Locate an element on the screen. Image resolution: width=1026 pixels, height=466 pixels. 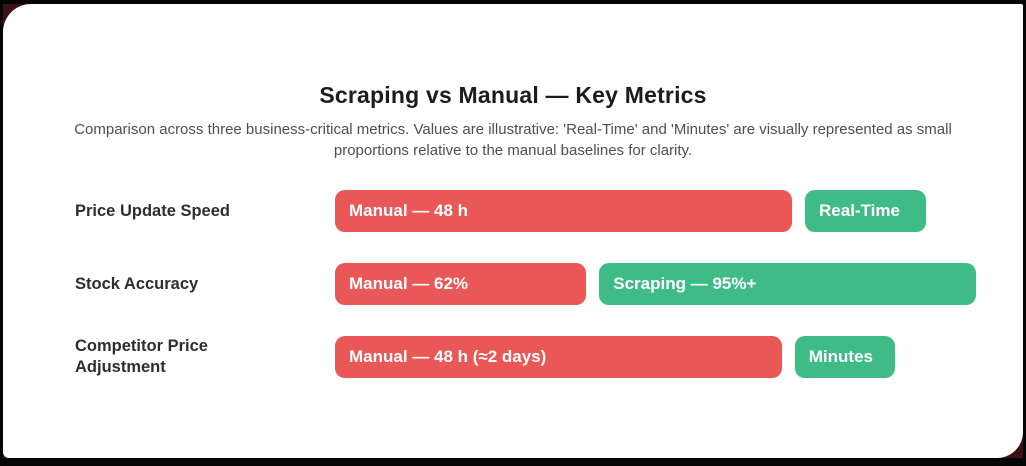
metric-track: Manual — 62% Scraping — 95%+ is located at coordinates (655, 284).